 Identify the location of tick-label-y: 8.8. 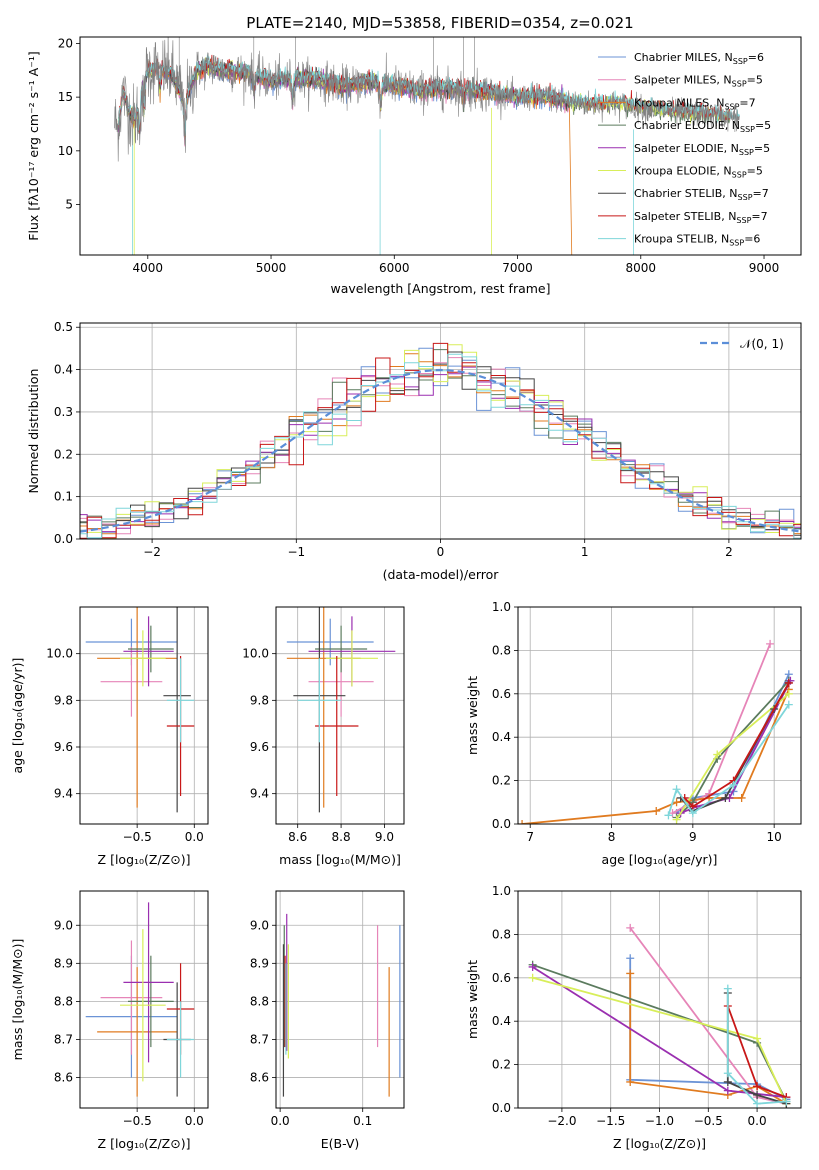
(259, 1001).